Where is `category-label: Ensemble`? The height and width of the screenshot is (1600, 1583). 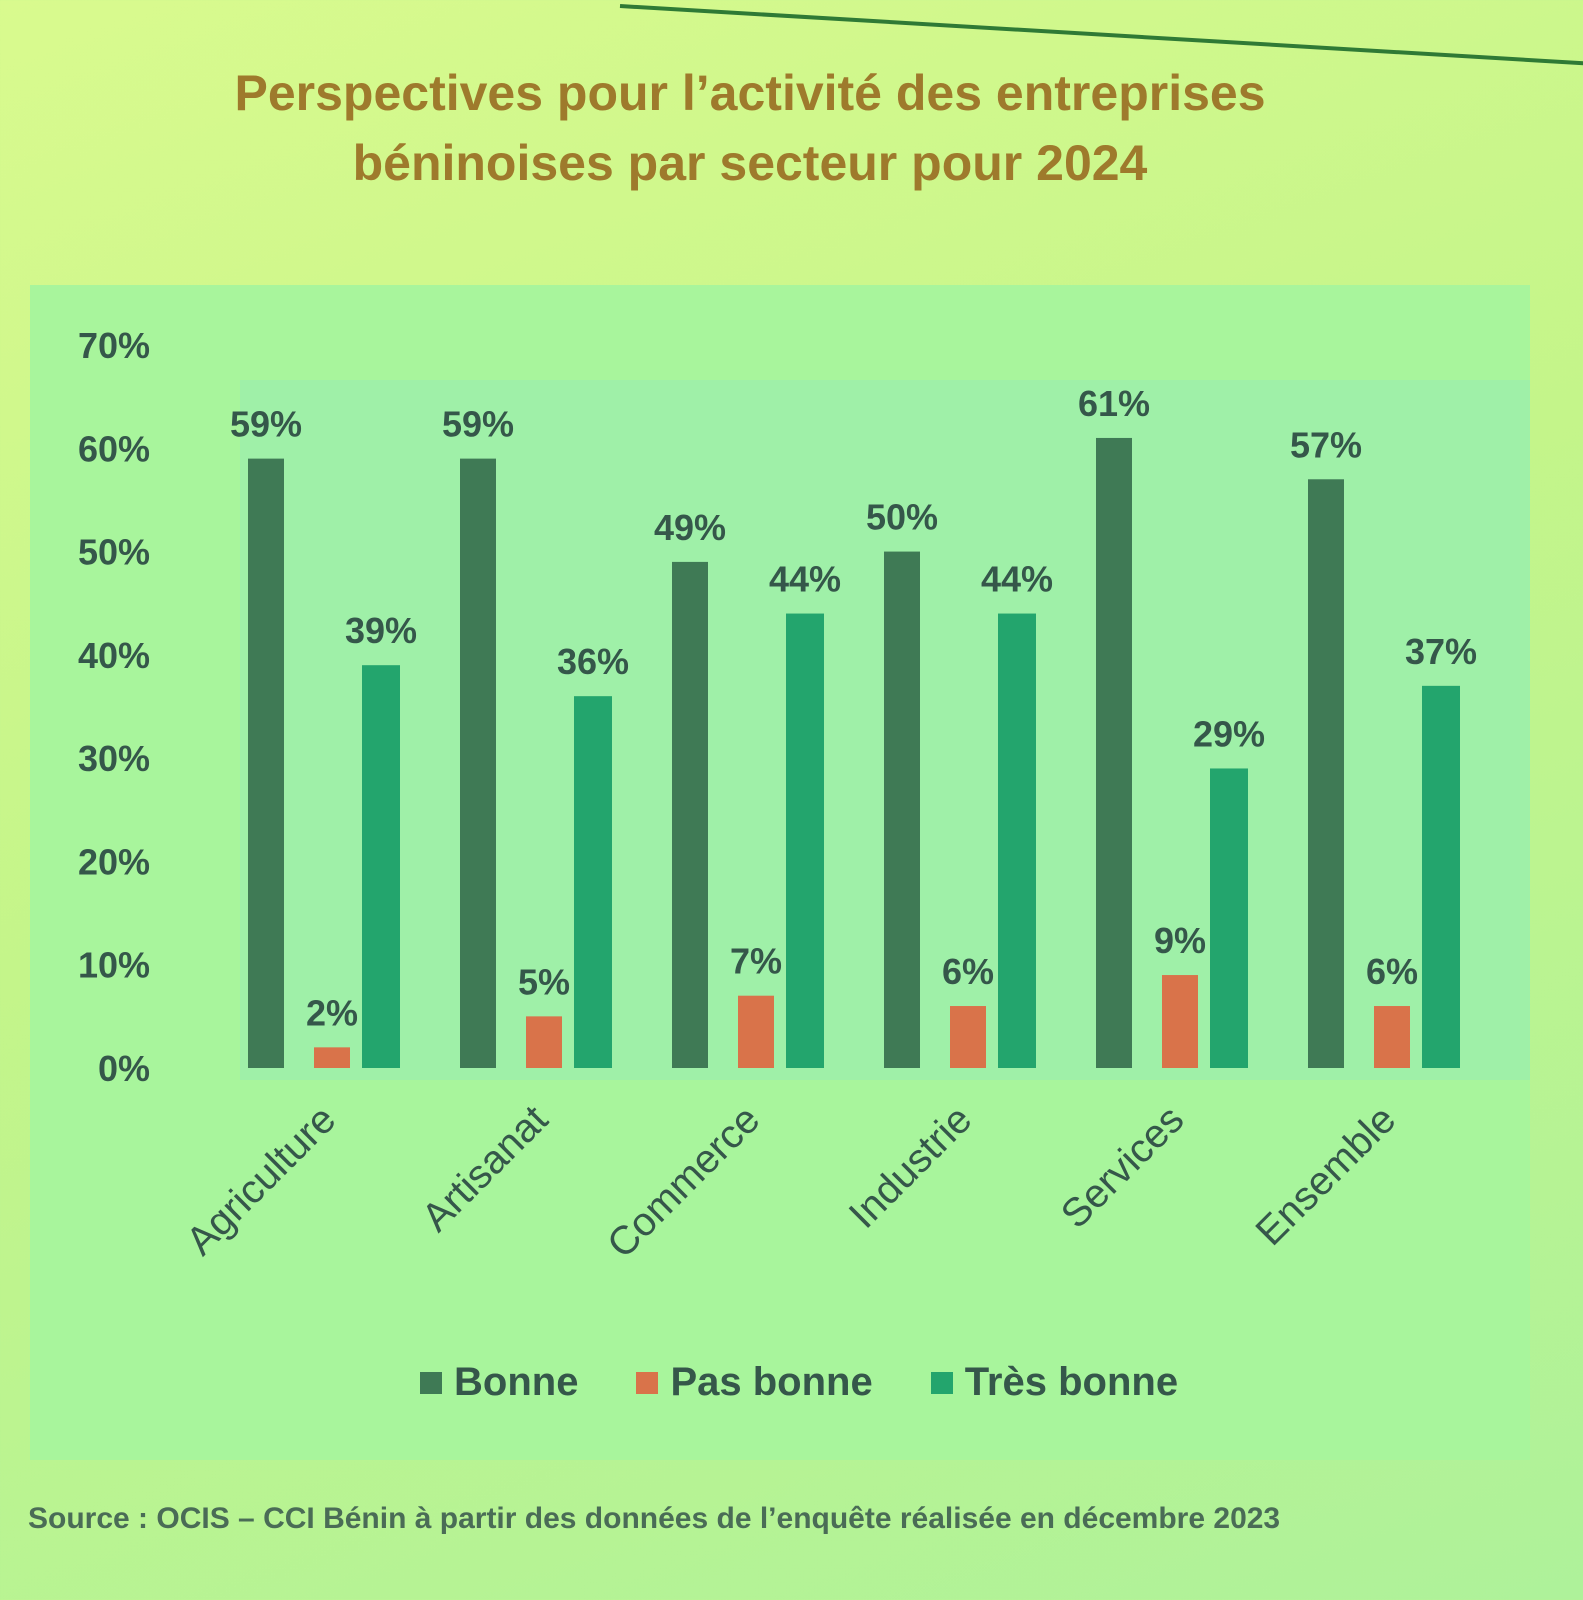 category-label: Ensemble is located at coordinates (1325, 1175).